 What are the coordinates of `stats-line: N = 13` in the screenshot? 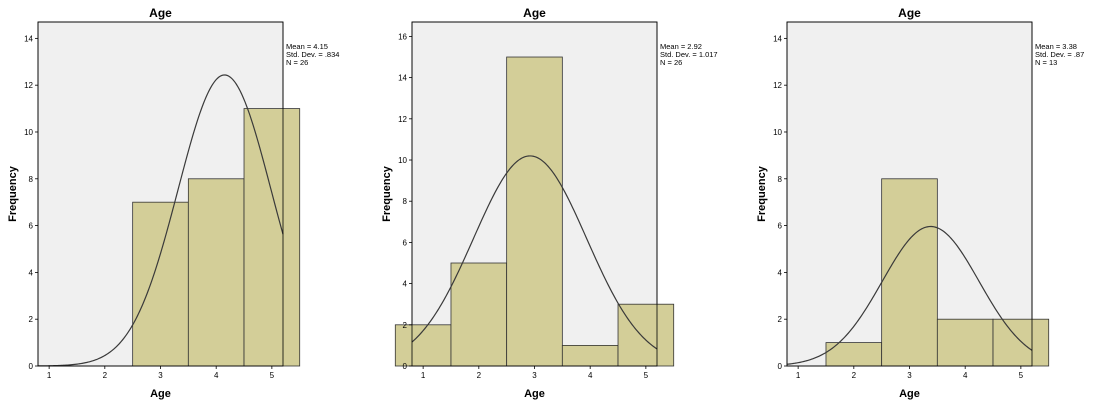 It's located at (1046, 62).